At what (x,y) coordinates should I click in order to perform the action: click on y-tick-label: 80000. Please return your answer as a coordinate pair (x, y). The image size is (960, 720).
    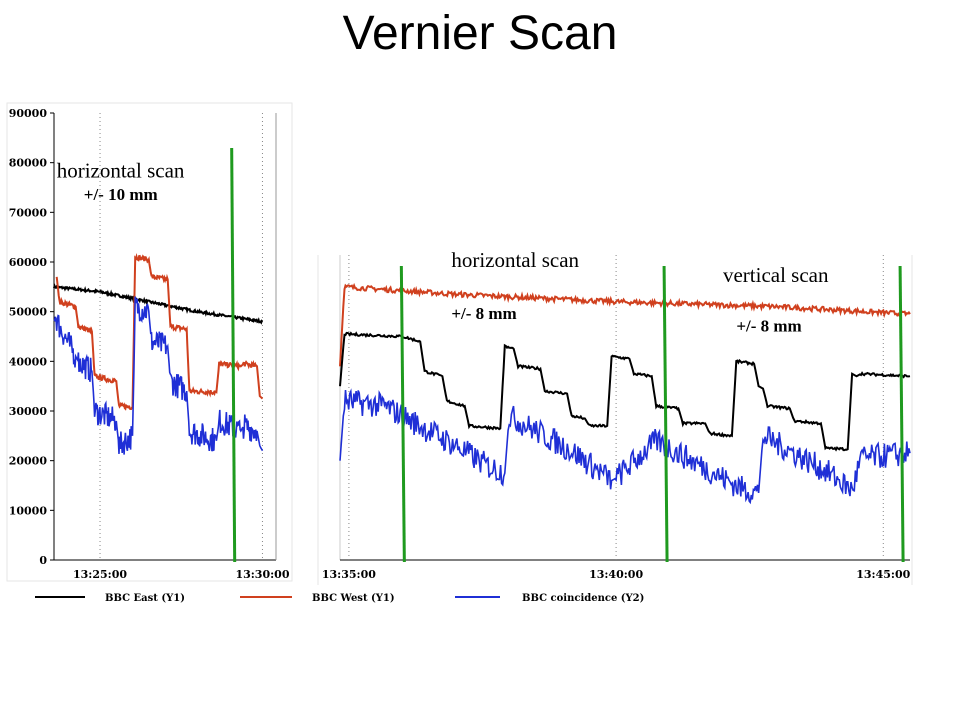
    Looking at the image, I should click on (28, 163).